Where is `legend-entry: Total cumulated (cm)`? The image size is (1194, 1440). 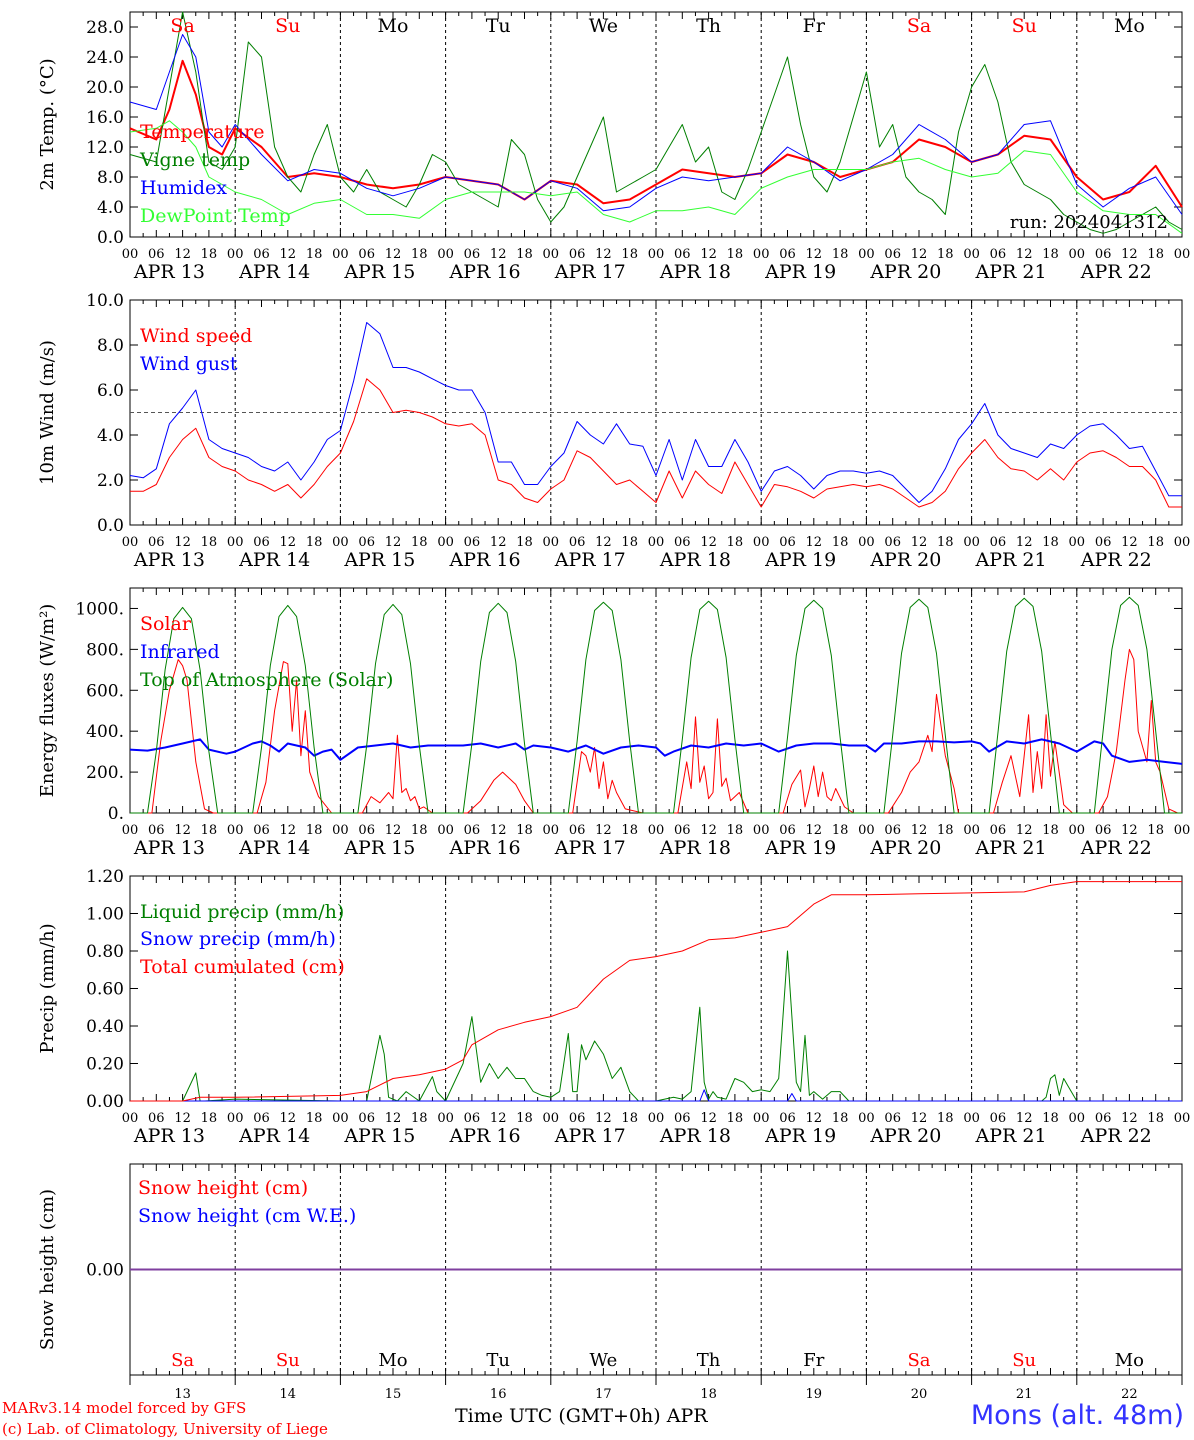 legend-entry: Total cumulated (cm) is located at coordinates (242, 967).